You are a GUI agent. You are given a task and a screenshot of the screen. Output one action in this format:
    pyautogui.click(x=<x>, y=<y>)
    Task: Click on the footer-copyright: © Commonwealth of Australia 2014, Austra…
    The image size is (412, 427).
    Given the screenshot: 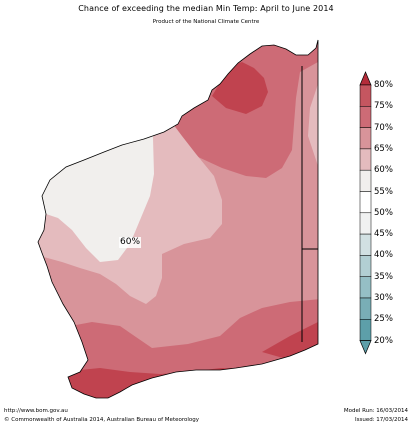 What is the action you would take?
    pyautogui.click(x=101, y=420)
    